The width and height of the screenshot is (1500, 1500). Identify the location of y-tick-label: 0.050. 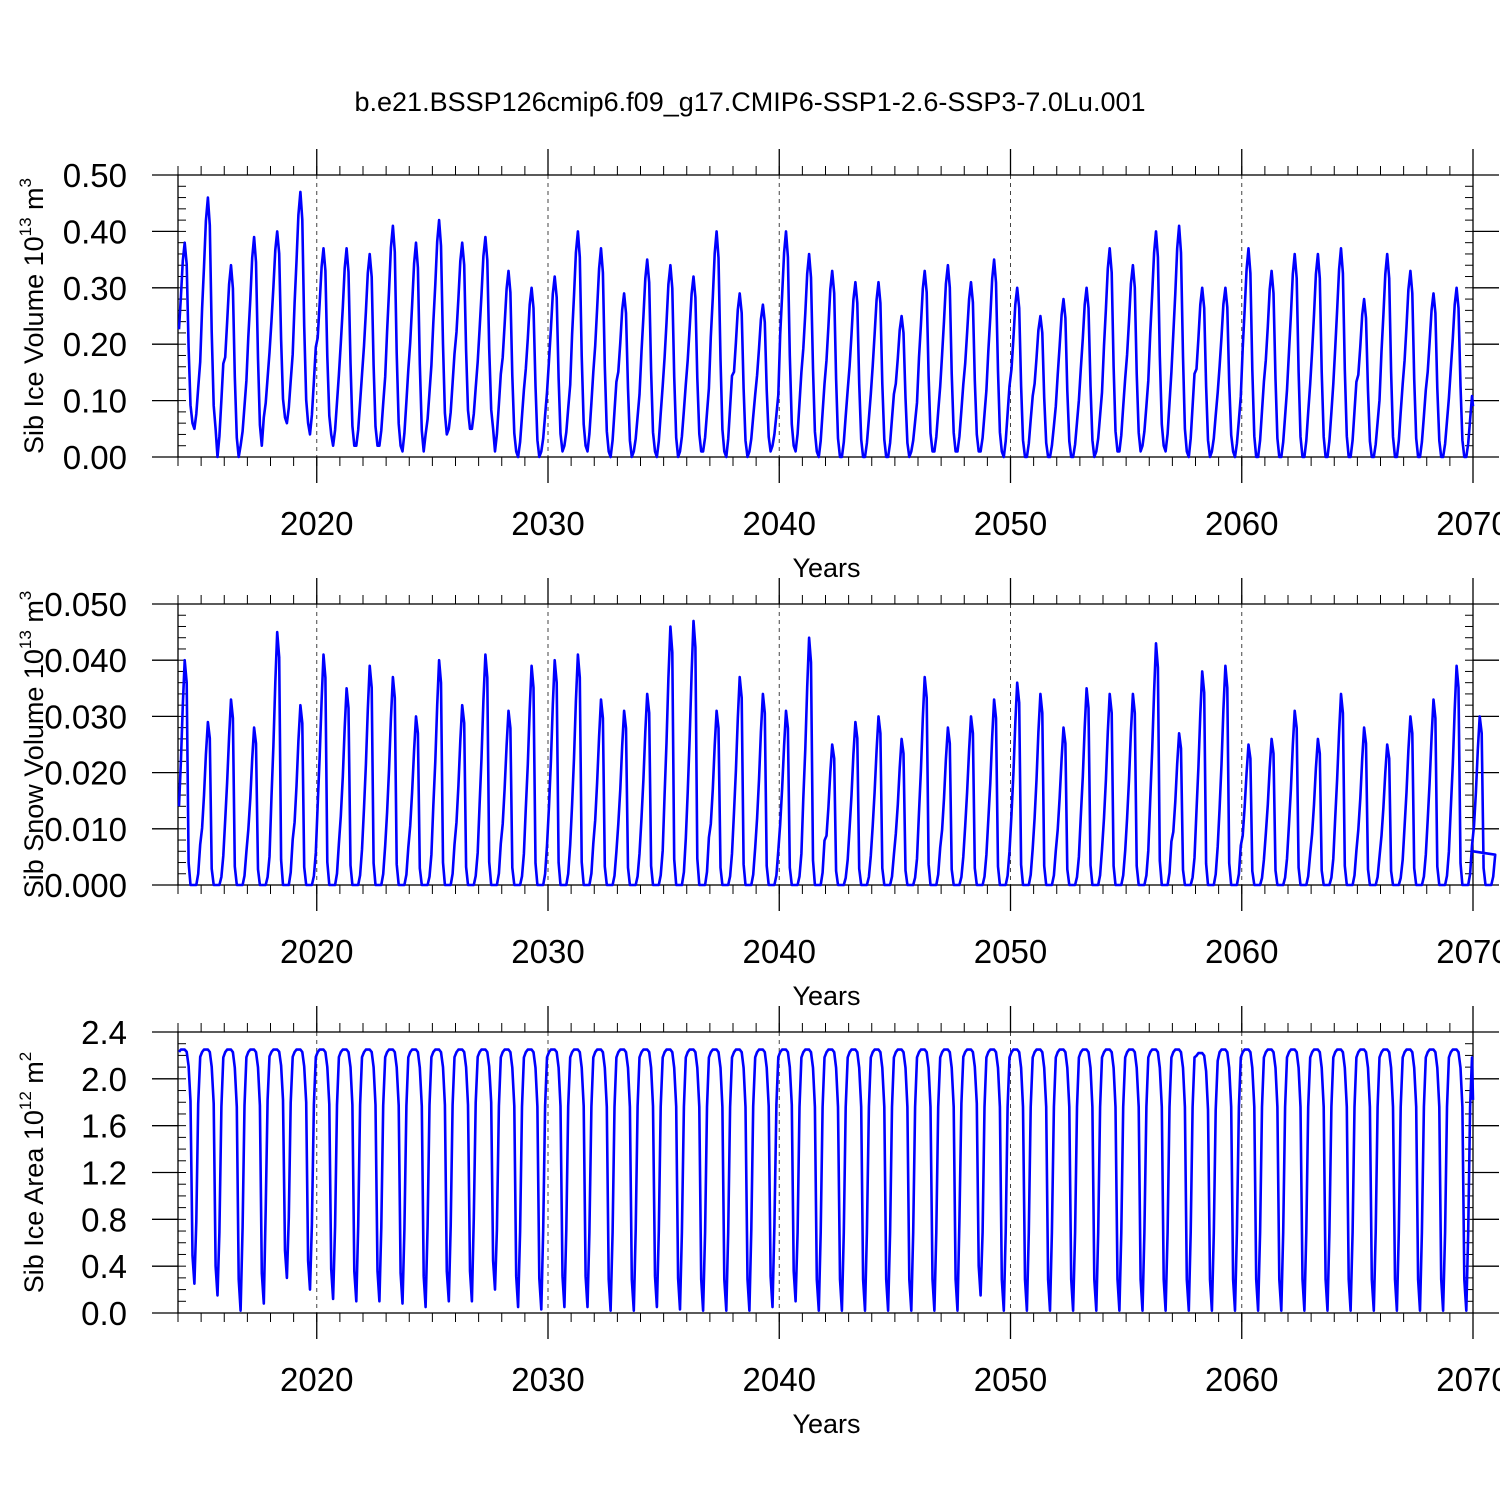
(85, 604).